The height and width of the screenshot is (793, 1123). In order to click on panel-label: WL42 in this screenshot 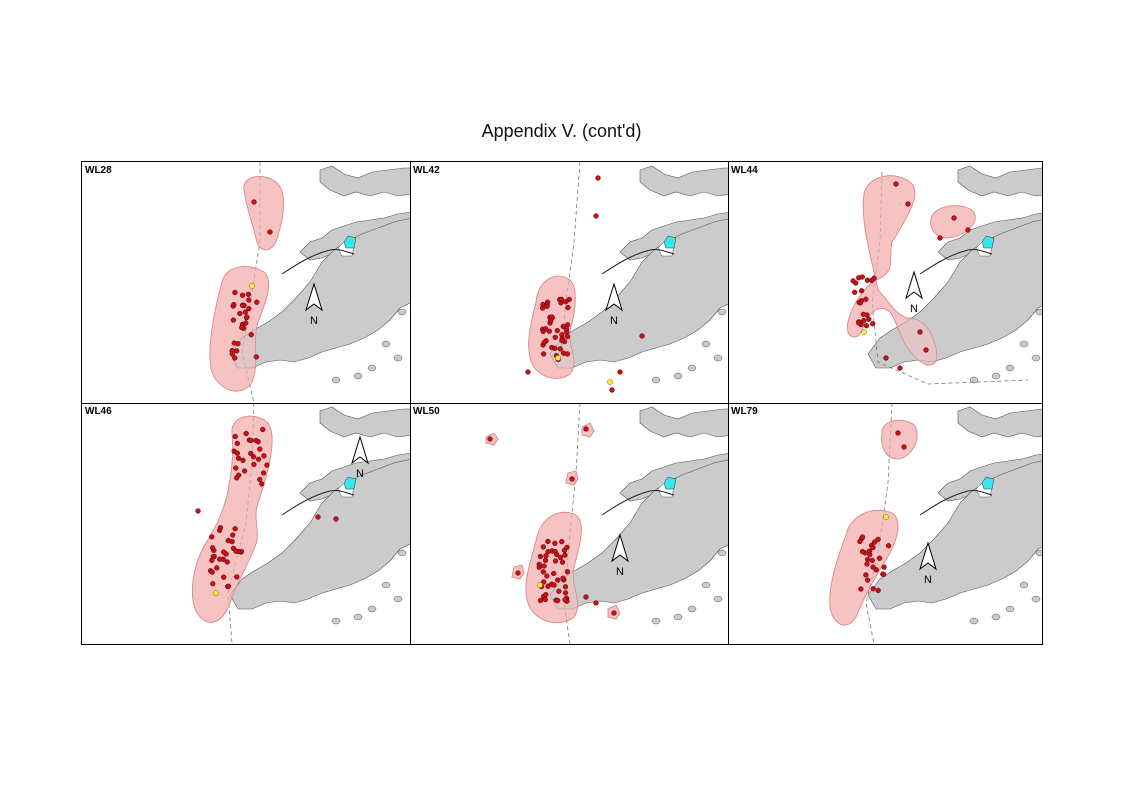, I will do `click(426, 170)`.